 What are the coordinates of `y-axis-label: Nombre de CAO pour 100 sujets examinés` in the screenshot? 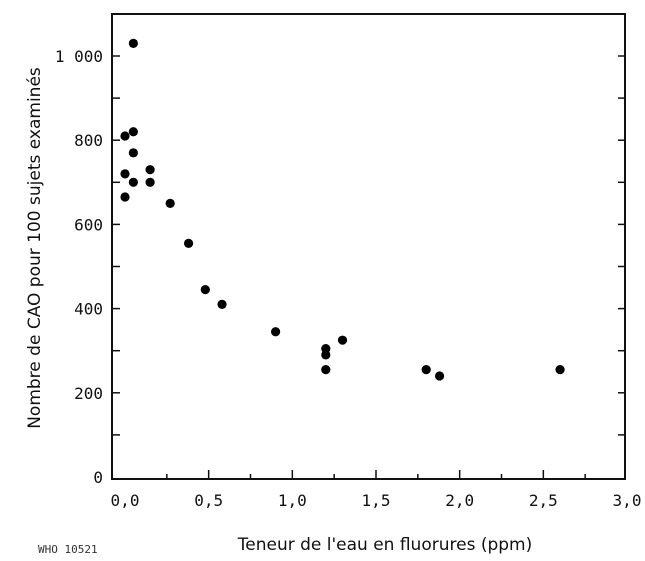 It's located at (35, 248).